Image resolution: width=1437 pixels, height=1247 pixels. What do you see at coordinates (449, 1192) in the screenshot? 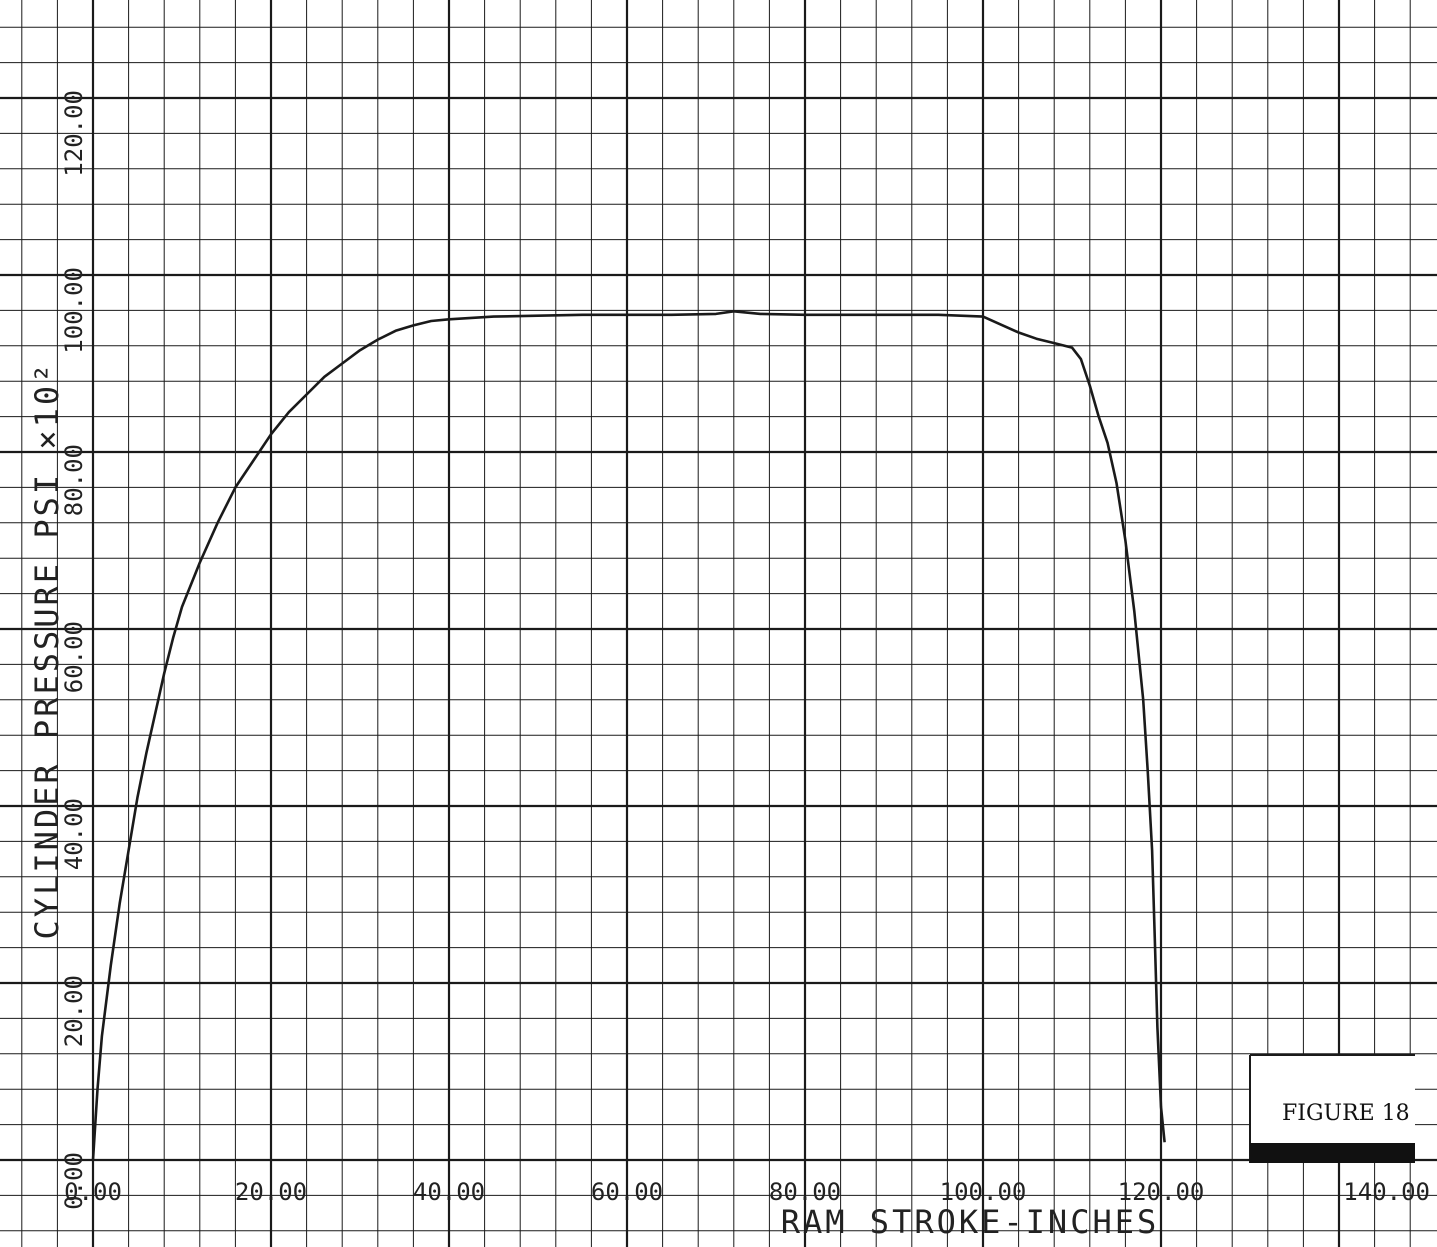
I see `x-tick-label: 40.00` at bounding box center [449, 1192].